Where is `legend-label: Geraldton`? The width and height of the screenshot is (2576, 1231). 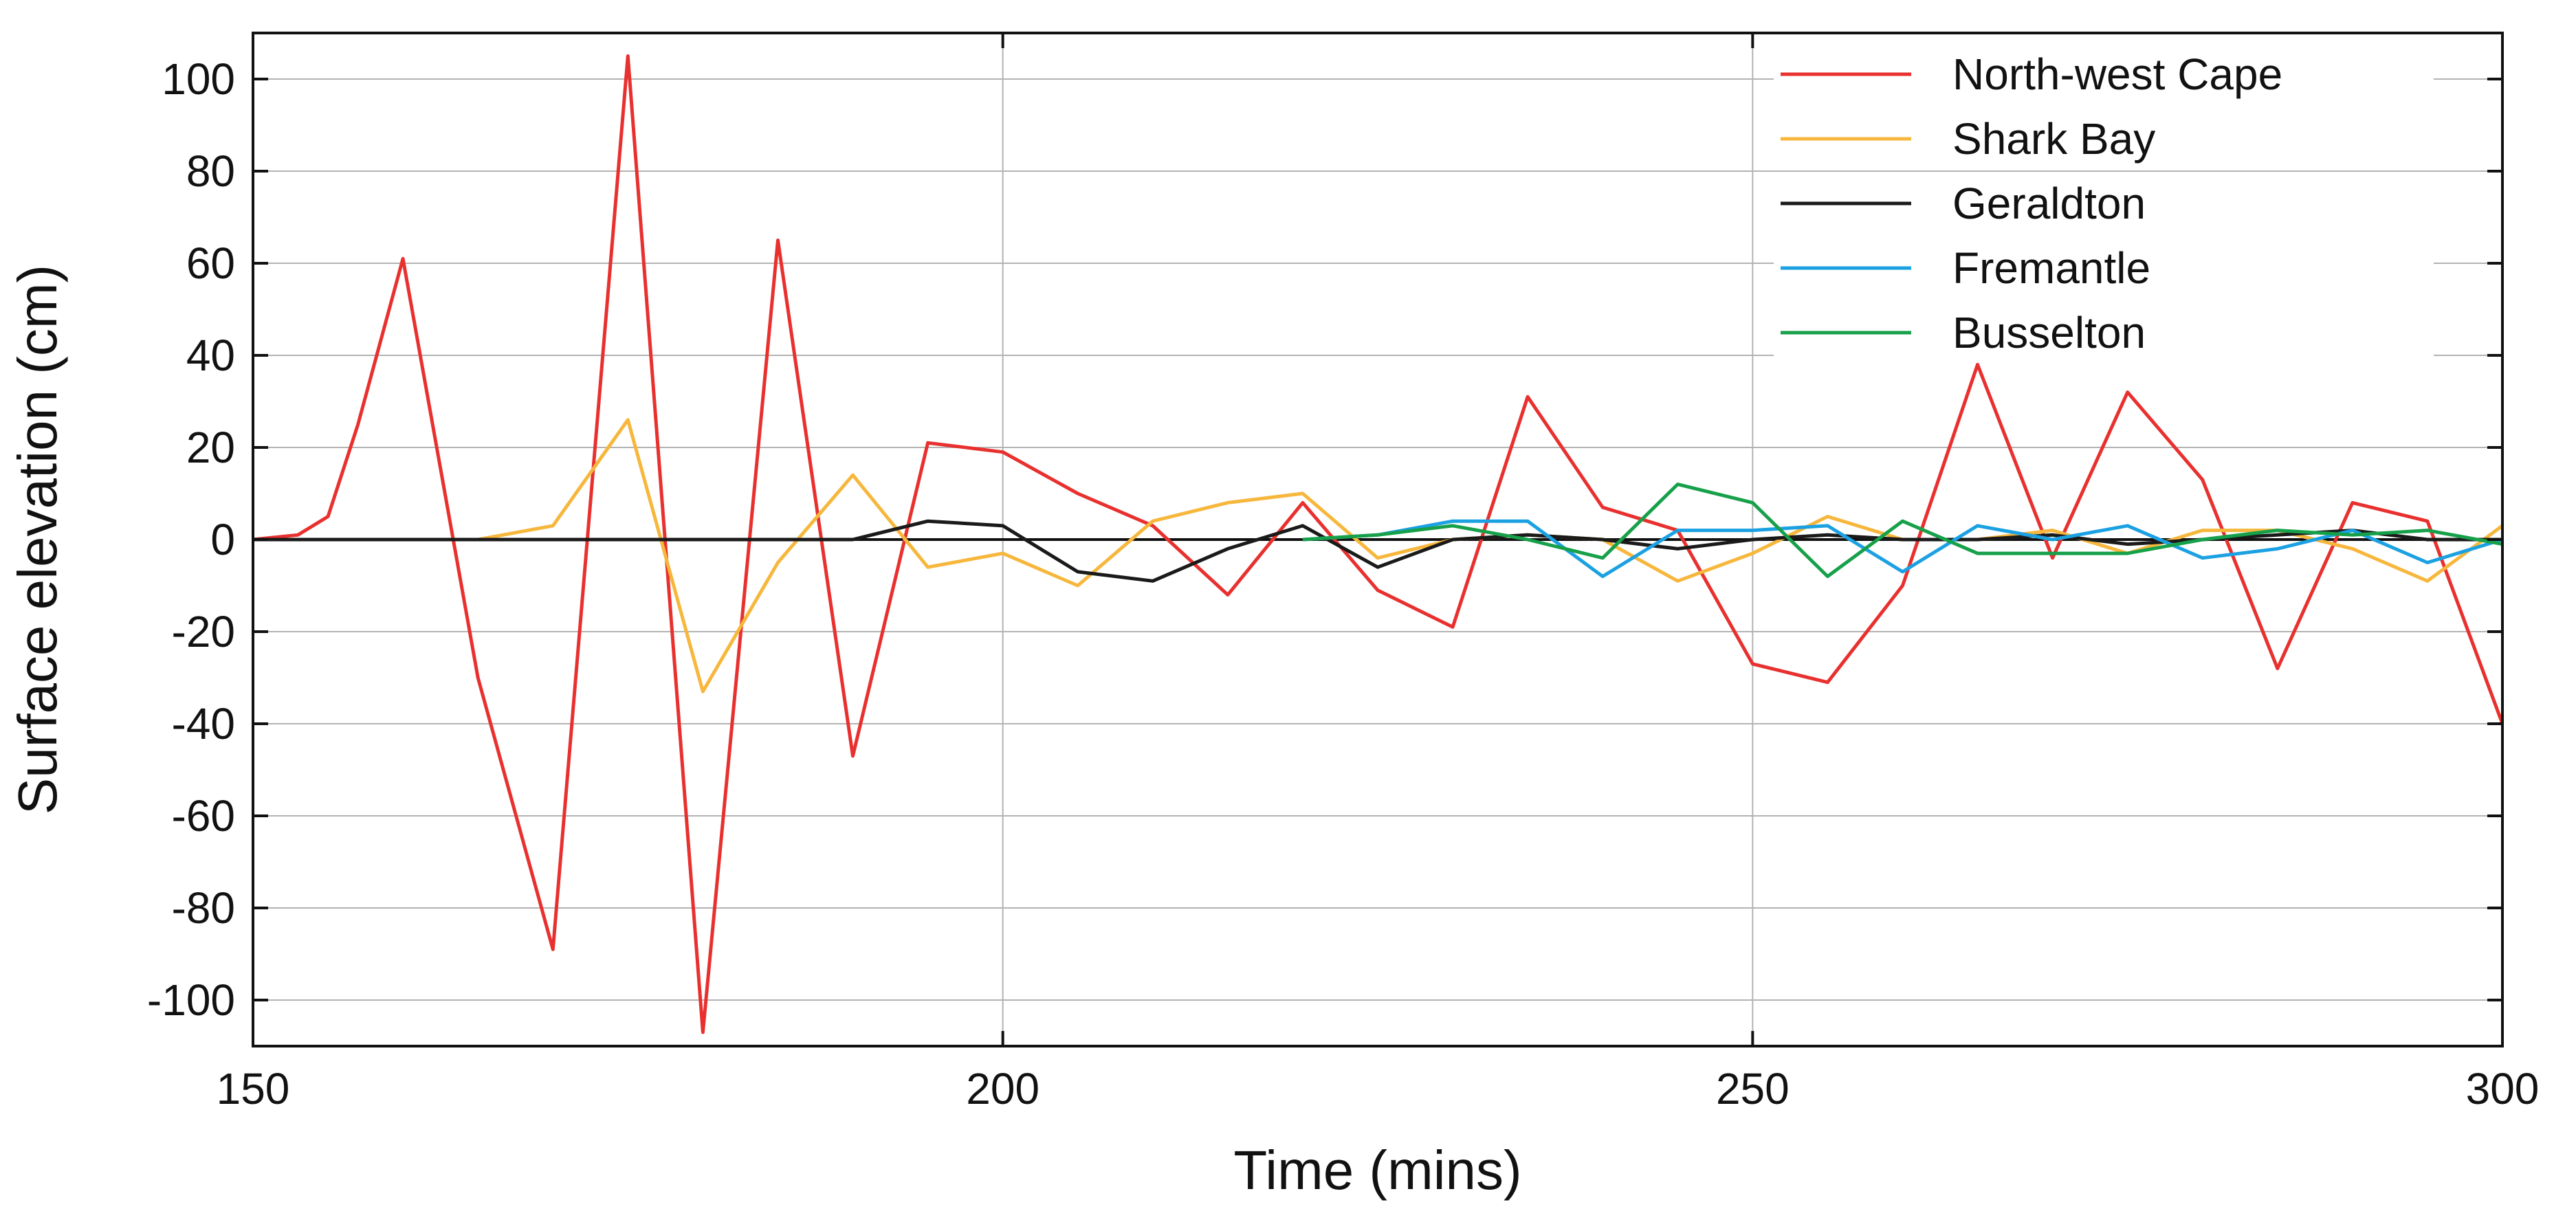
legend-label: Geraldton is located at coordinates (2049, 203).